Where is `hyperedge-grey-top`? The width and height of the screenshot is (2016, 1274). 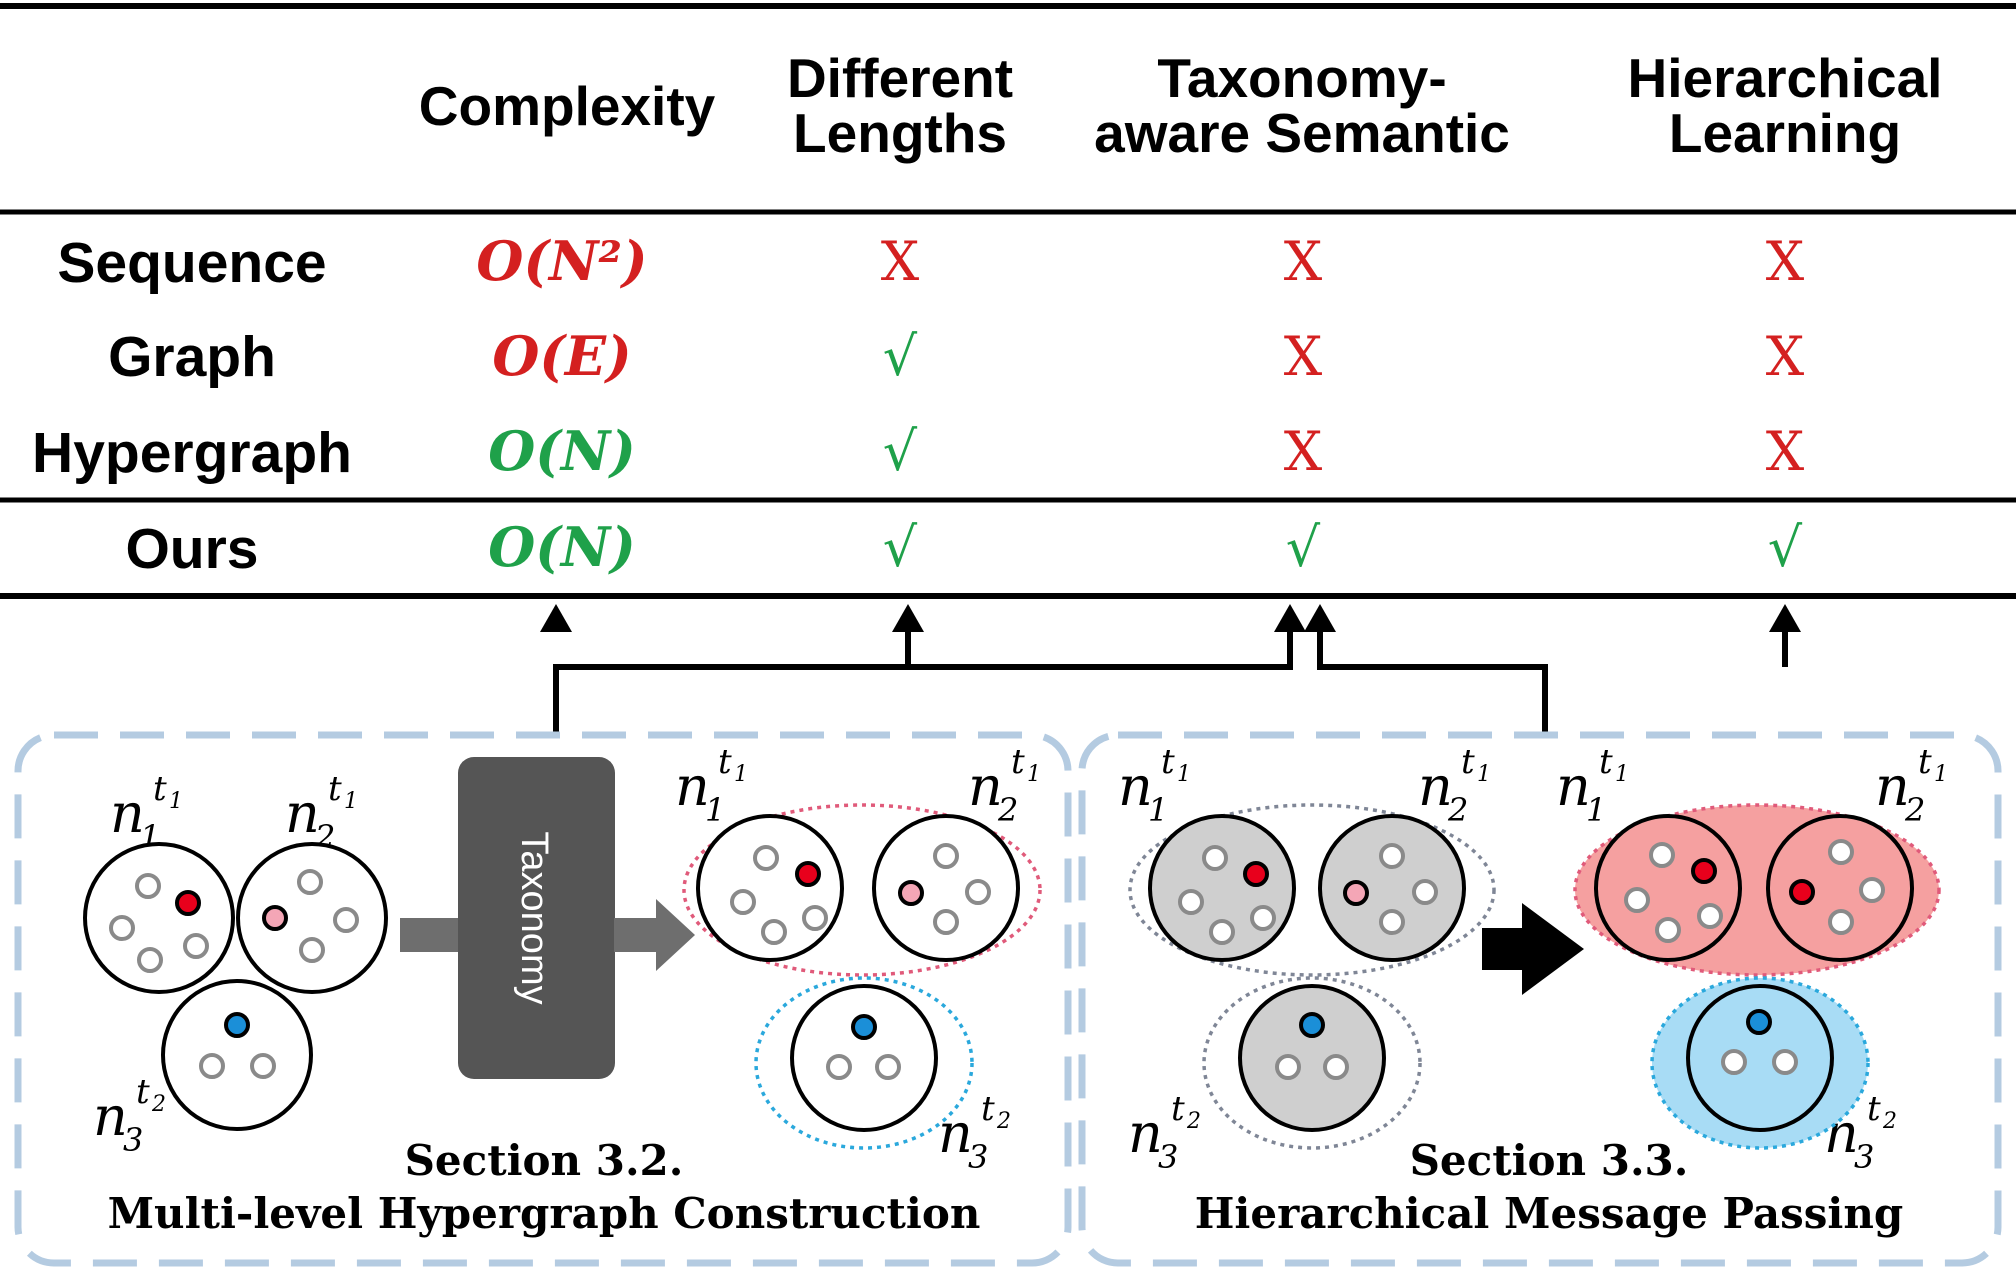 hyperedge-grey-top is located at coordinates (1312, 890).